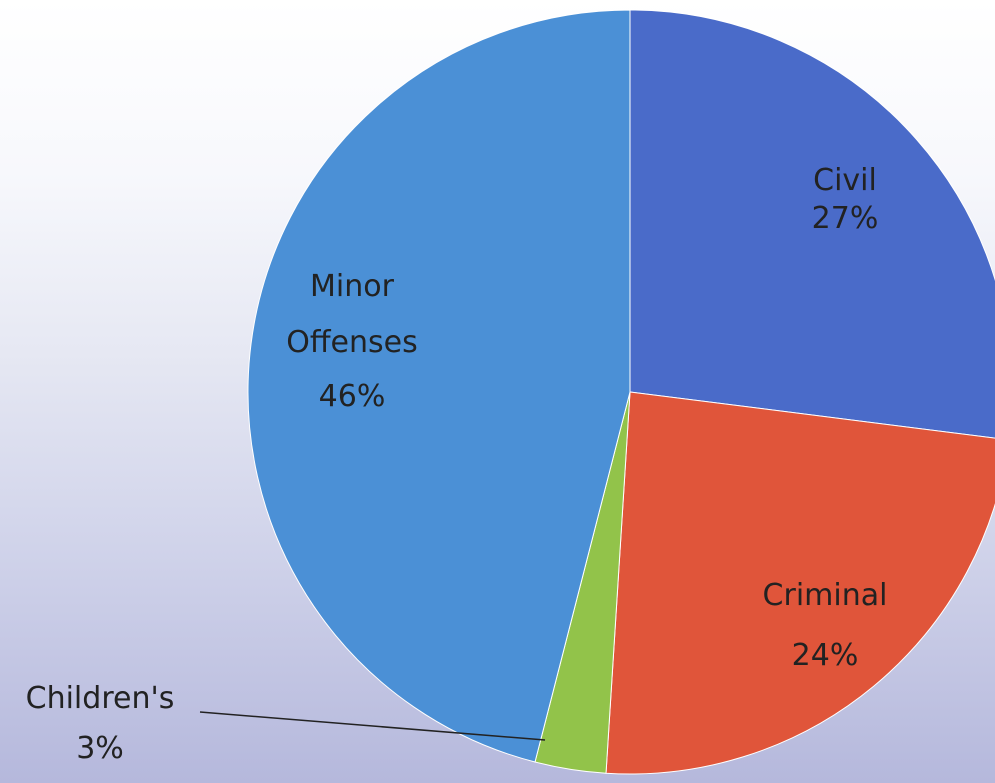  What do you see at coordinates (352, 396) in the screenshot?
I see `slice-percent-minor-offenses: 46%` at bounding box center [352, 396].